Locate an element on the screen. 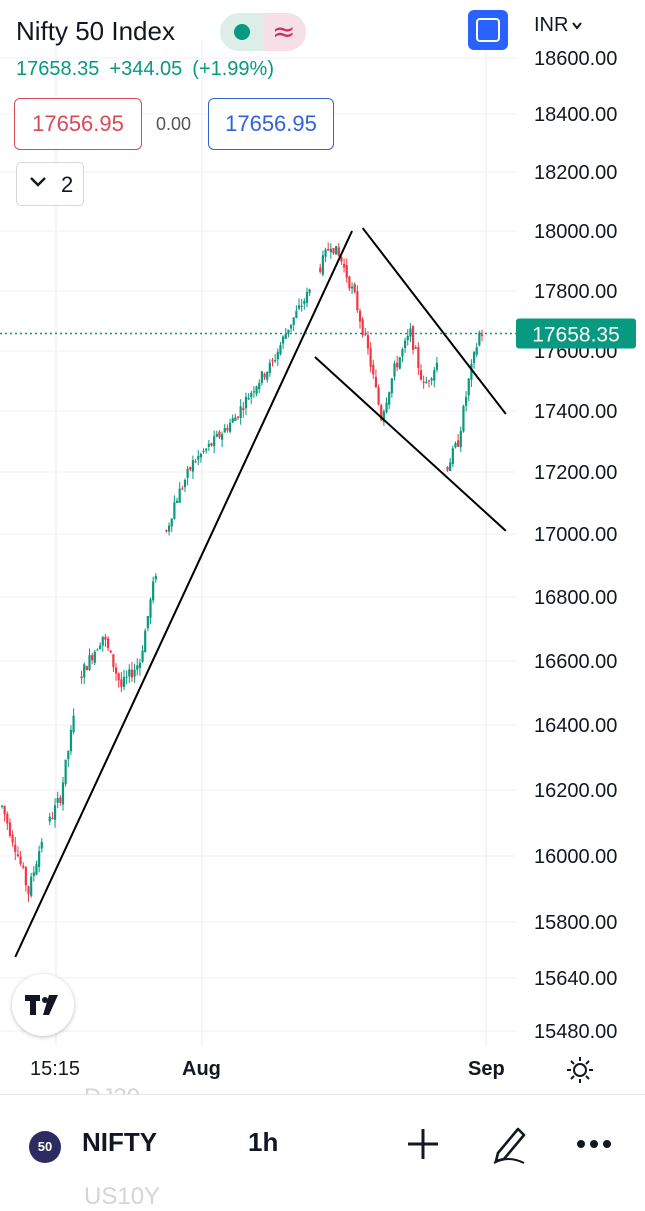 The image size is (645, 1211). plus-icon is located at coordinates (423, 1144).